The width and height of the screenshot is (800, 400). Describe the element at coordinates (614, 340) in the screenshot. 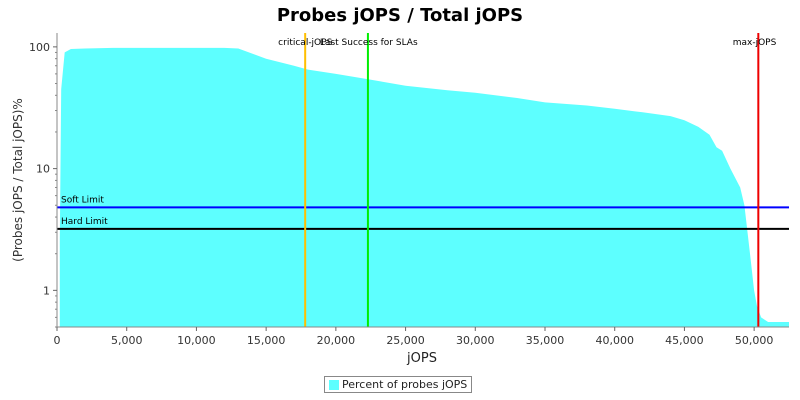

I see `x-tick-label: 40,000` at that location.